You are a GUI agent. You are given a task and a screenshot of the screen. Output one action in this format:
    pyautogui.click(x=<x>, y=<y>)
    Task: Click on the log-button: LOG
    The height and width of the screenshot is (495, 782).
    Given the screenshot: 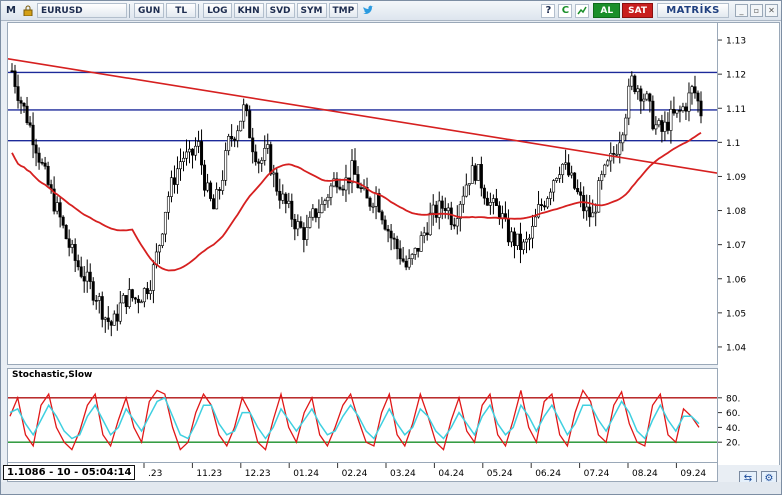 What is the action you would take?
    pyautogui.click(x=217, y=10)
    